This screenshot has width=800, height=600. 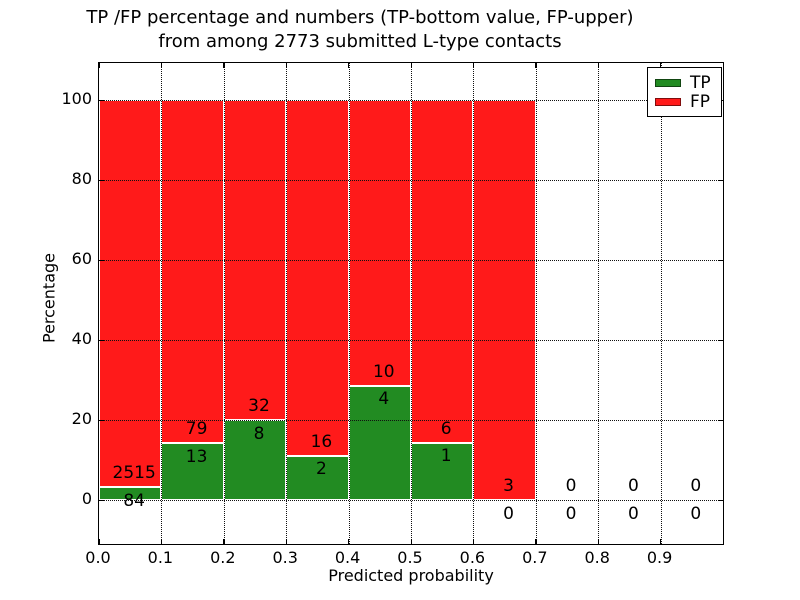 What do you see at coordinates (688, 101) in the screenshot?
I see `legend-entry-fp: FP` at bounding box center [688, 101].